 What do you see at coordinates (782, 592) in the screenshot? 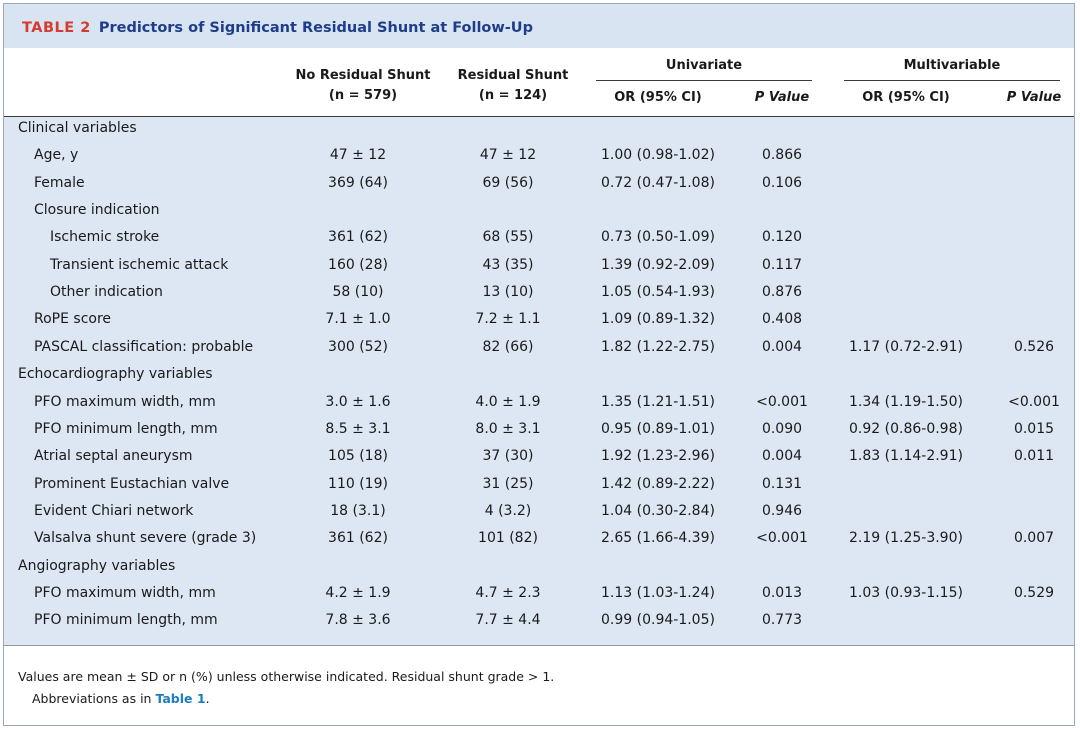
I see `cell-univariate-p: 0.013` at bounding box center [782, 592].